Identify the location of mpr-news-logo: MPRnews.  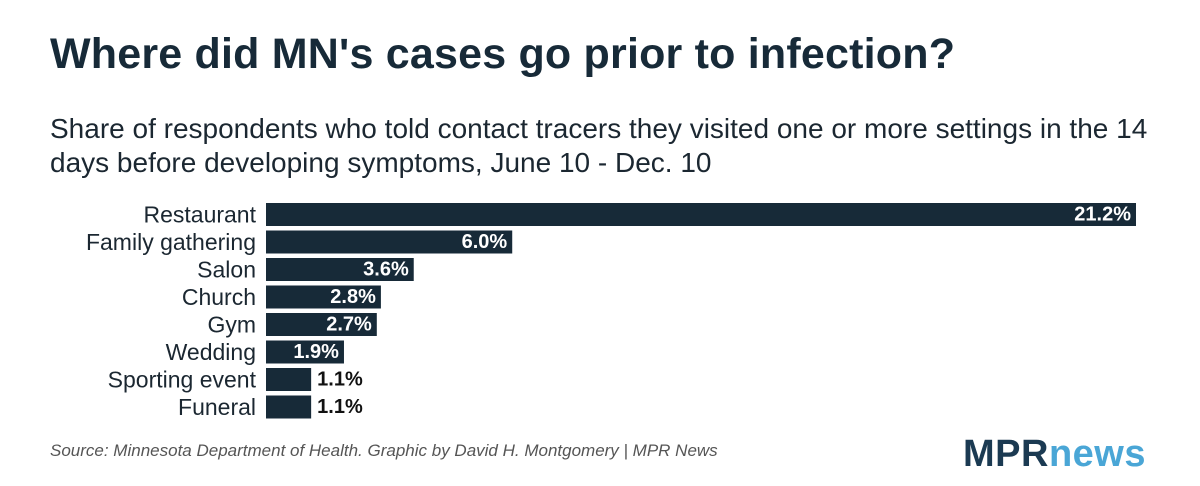
(1054, 454).